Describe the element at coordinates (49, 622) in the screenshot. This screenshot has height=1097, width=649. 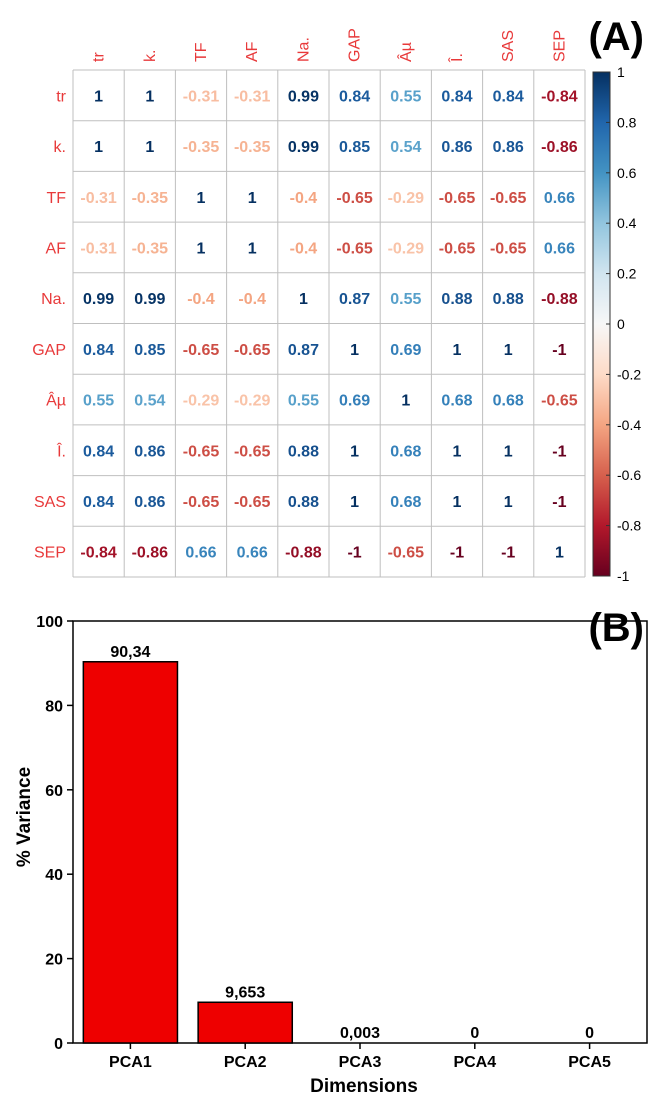
I see `y-tick-label: 100` at that location.